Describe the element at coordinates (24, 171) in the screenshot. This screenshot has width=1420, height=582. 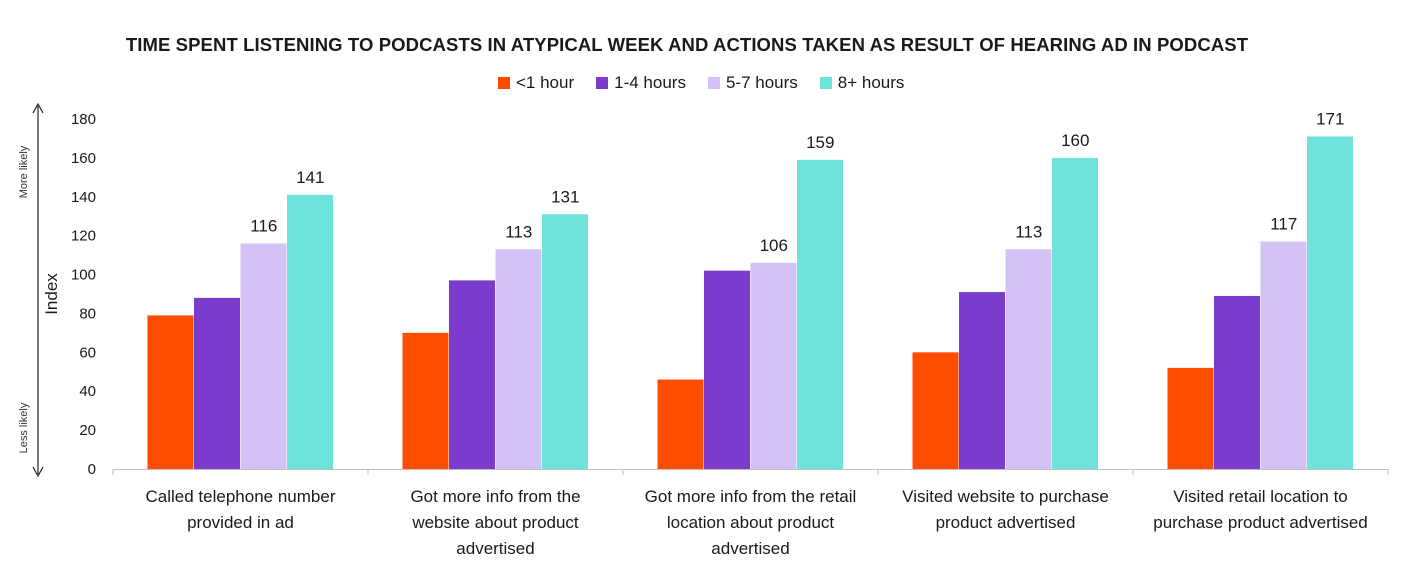
I see `more-likely-label: More likely` at that location.